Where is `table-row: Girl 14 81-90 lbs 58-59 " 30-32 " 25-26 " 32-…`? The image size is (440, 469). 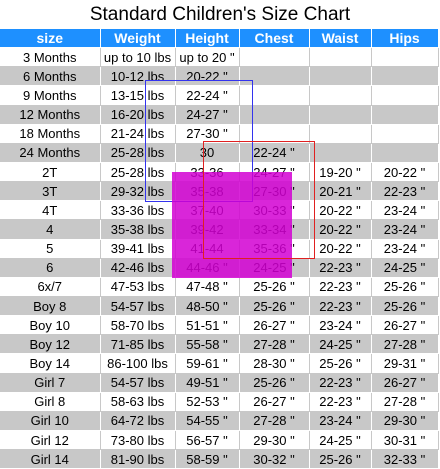
table-row: Girl 14 81-90 lbs 58-59 " 30-32 " 25-26 " 32-… is located at coordinates (219, 459).